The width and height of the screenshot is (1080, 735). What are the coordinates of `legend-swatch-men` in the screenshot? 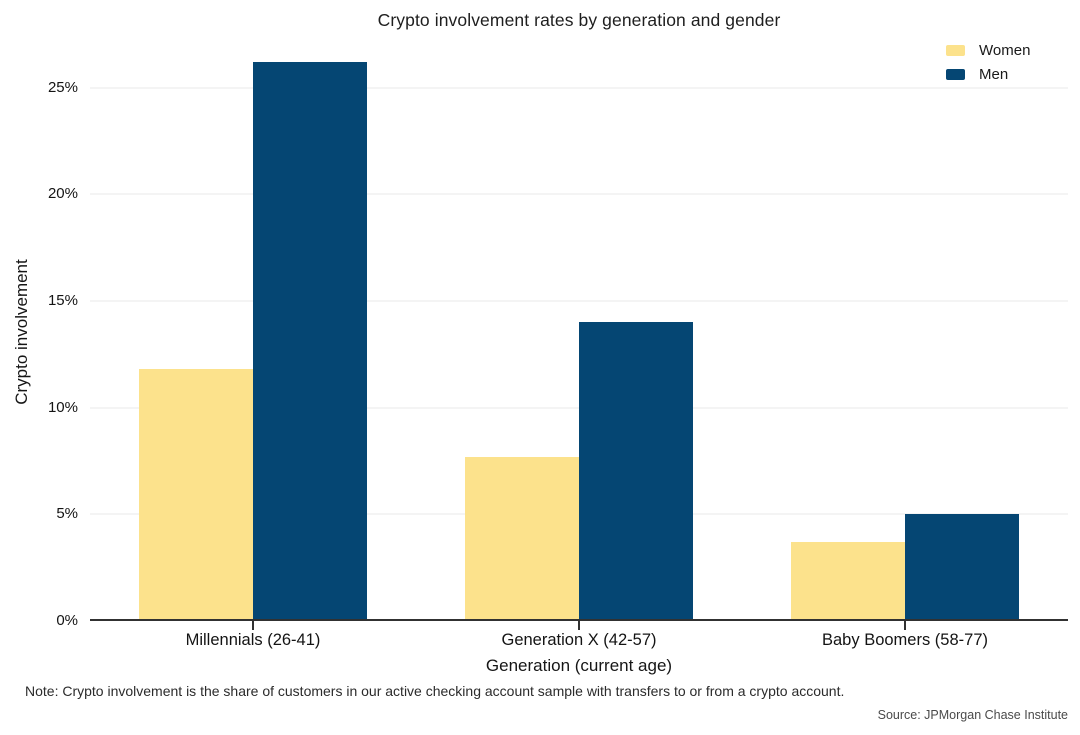 It's located at (955, 74).